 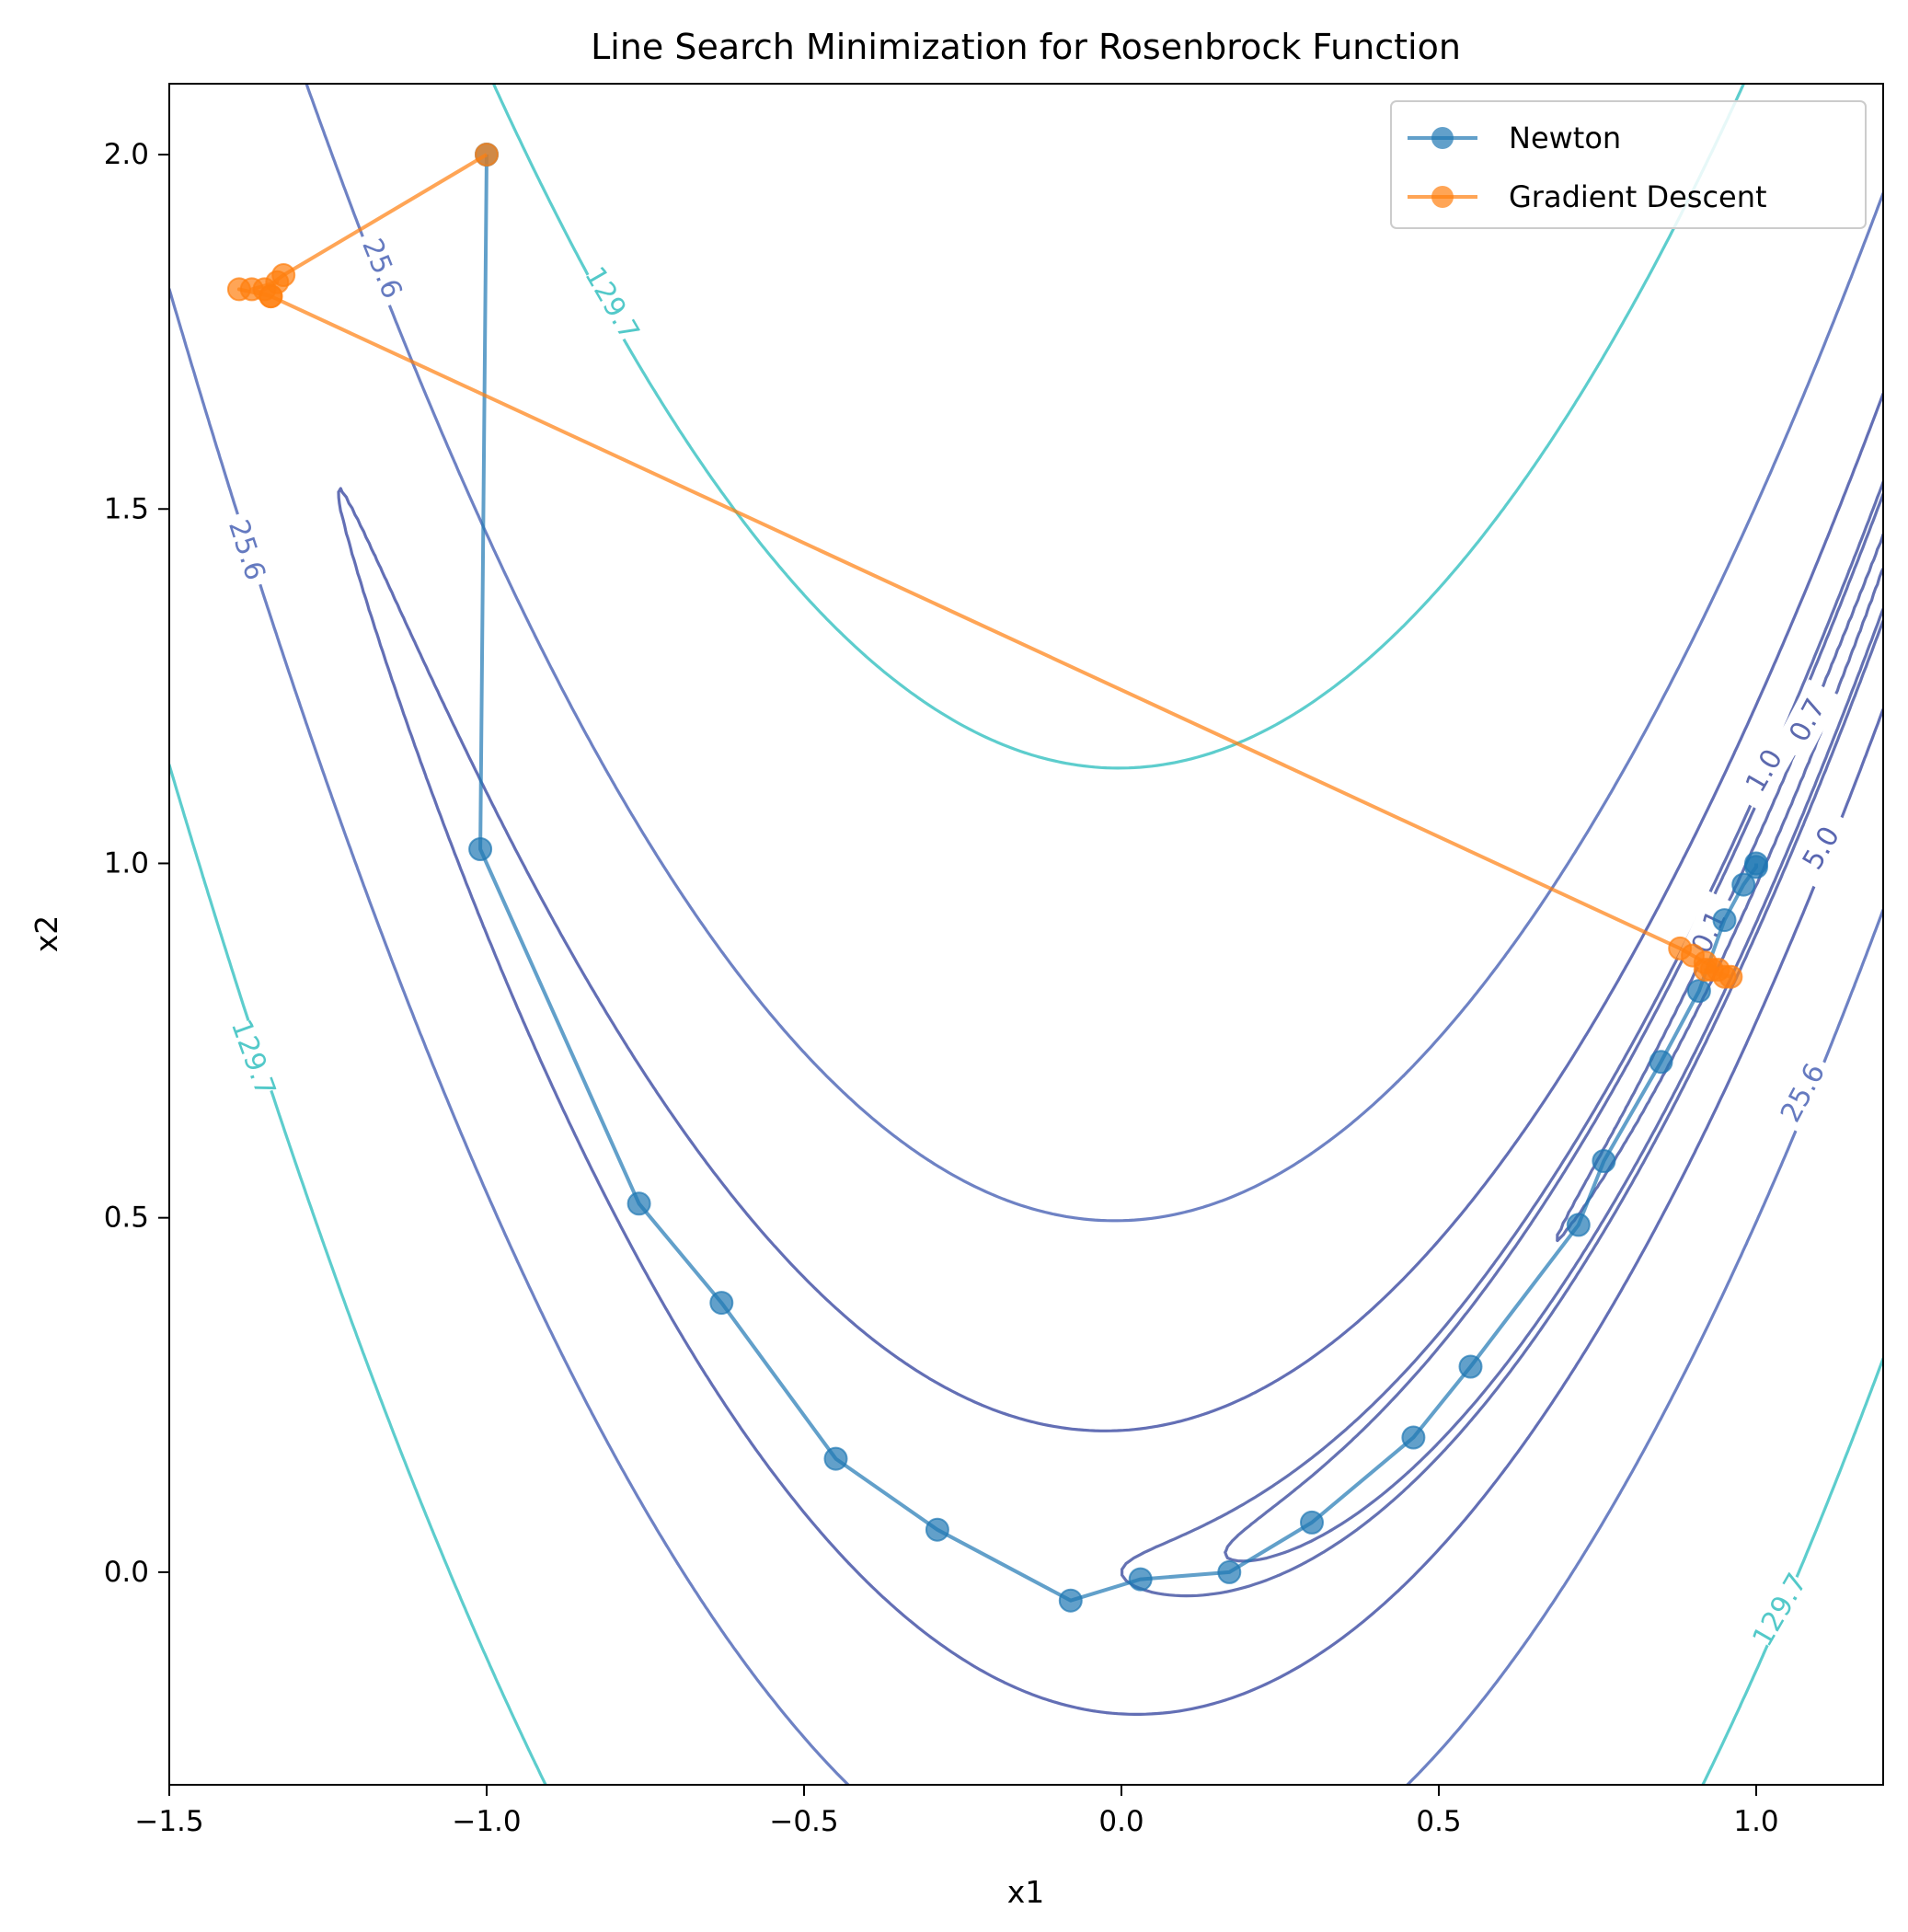 I want to click on x-tick-label: 1.0, so click(x=1755, y=1821).